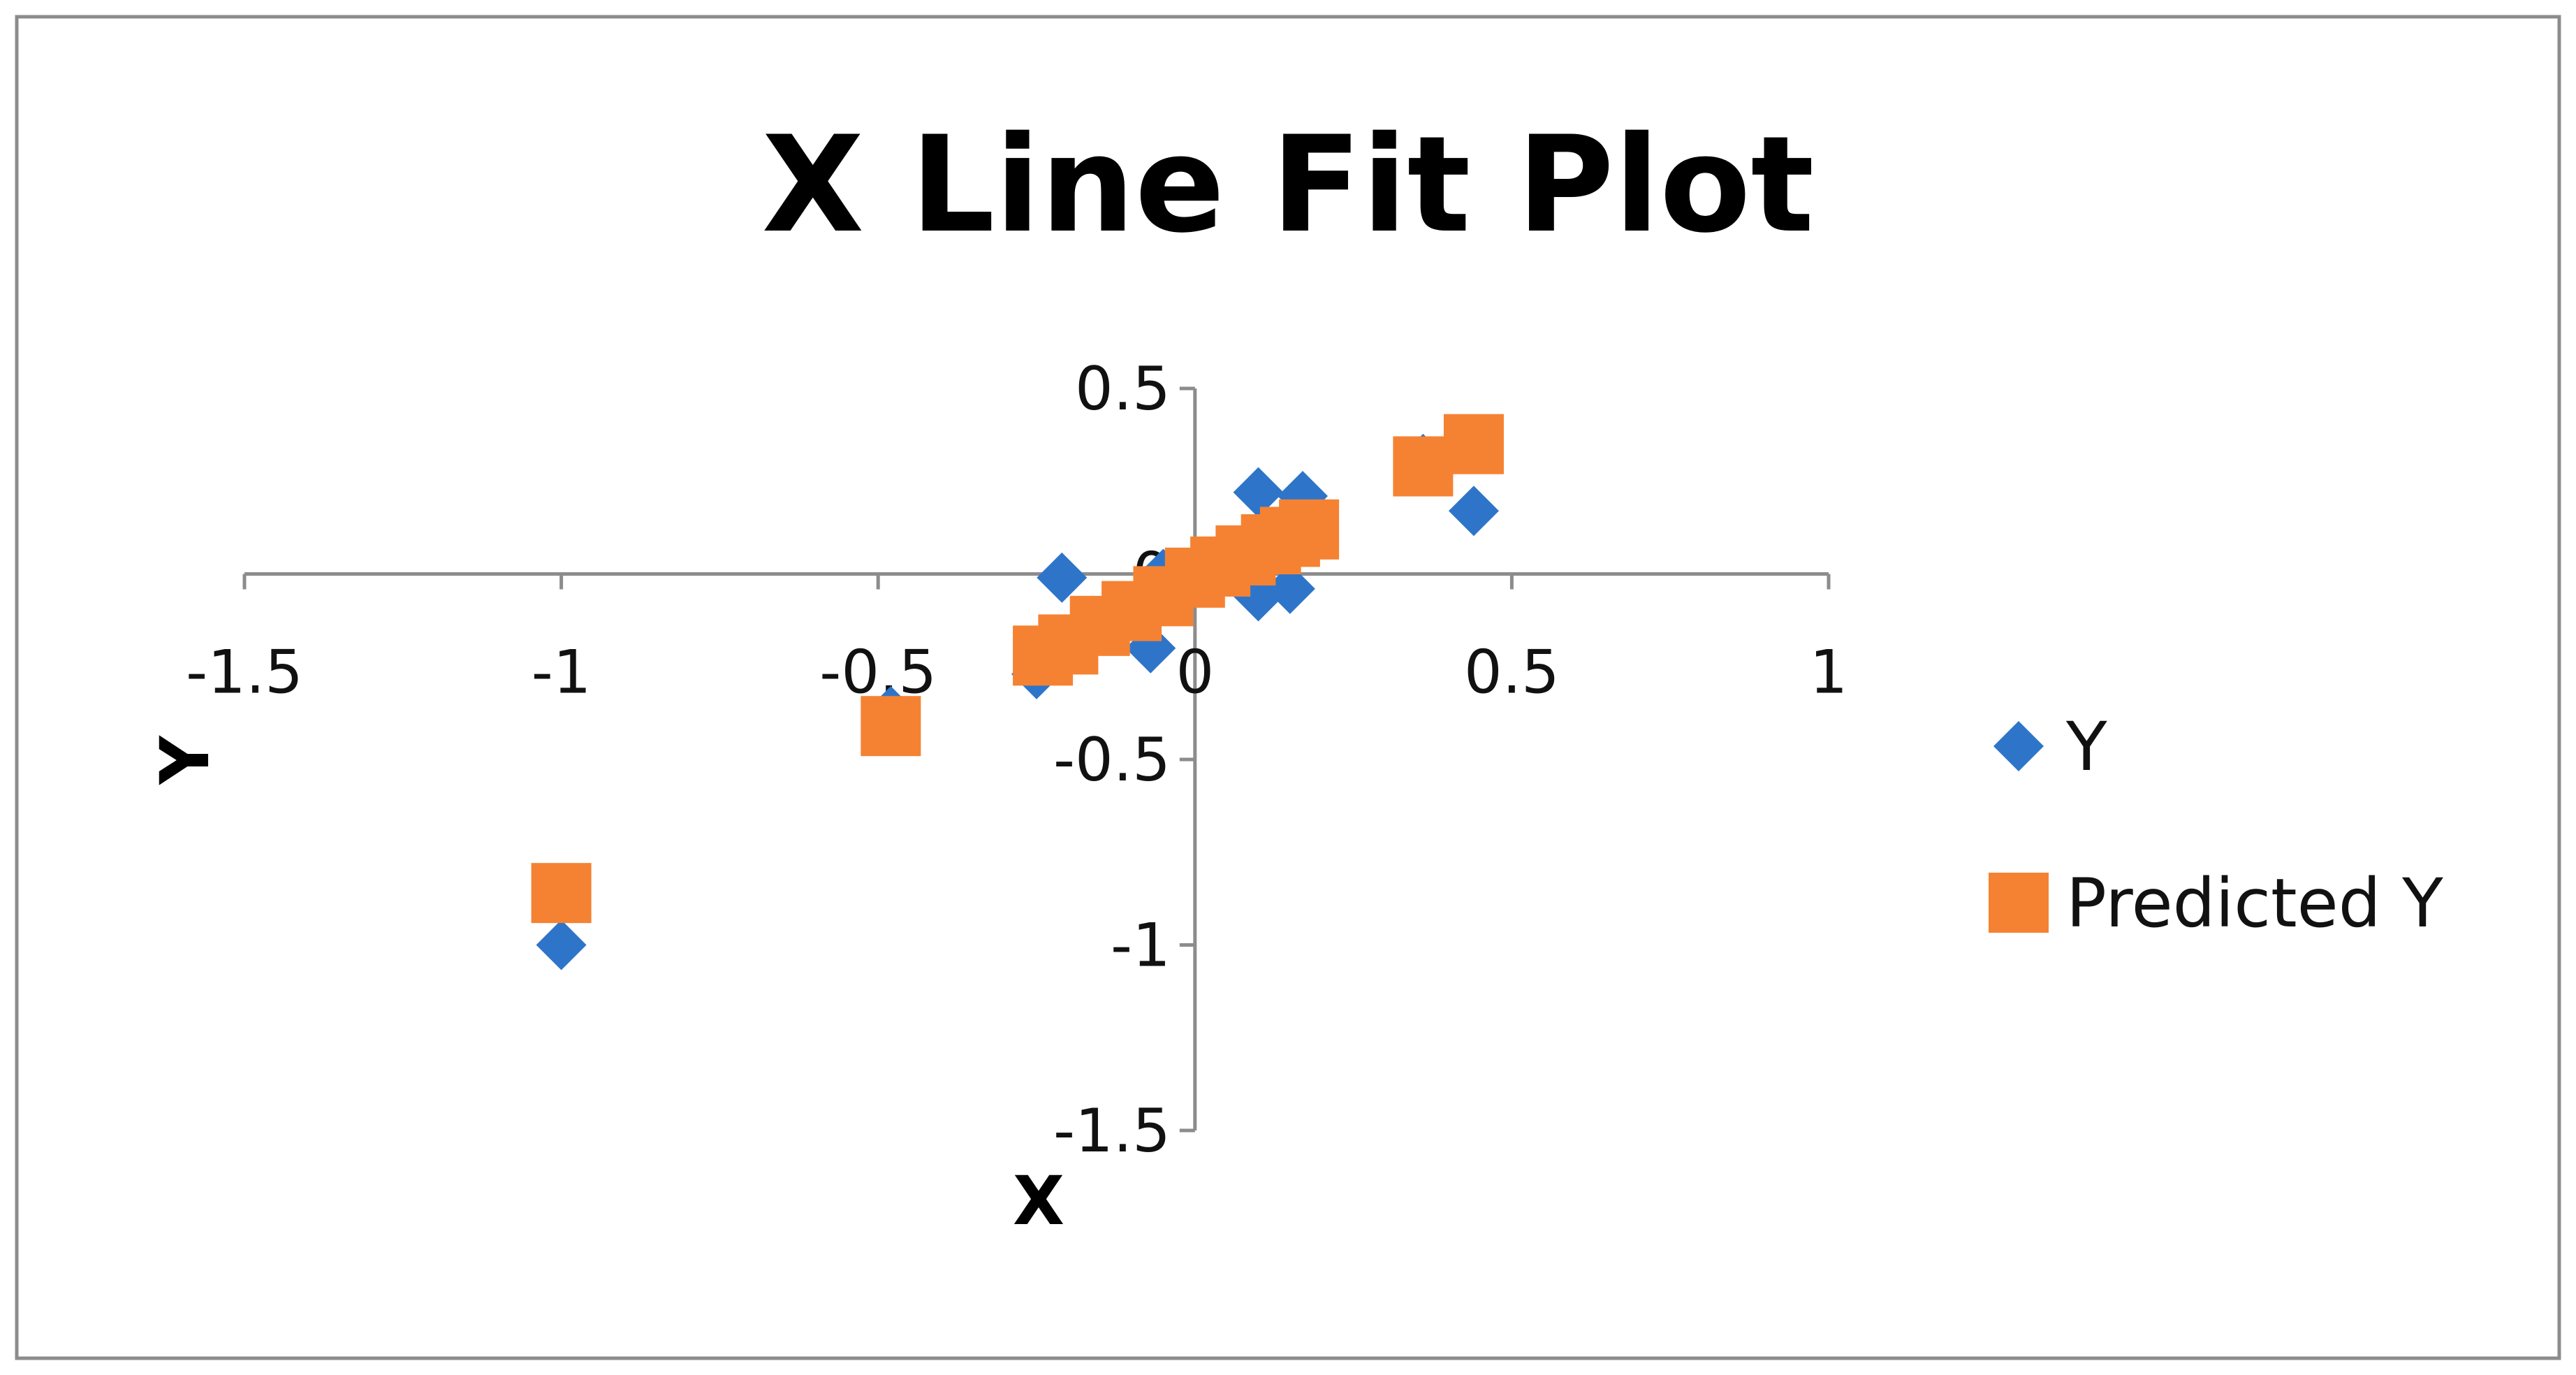 This screenshot has width=2576, height=1375. What do you see at coordinates (185, 760) in the screenshot?
I see `y-axis-title: Y` at bounding box center [185, 760].